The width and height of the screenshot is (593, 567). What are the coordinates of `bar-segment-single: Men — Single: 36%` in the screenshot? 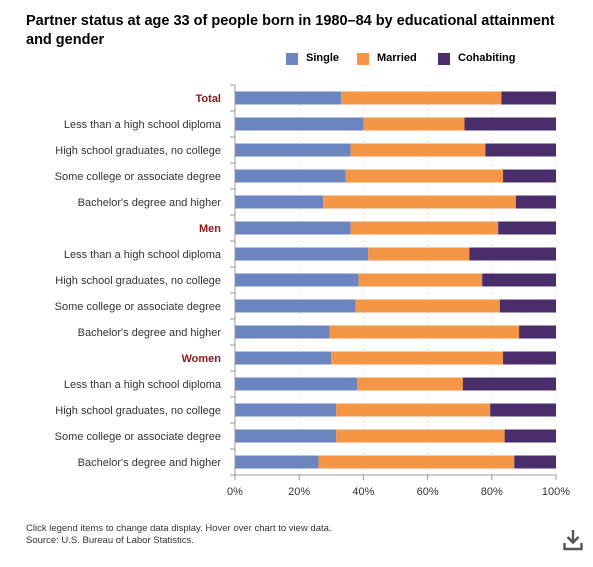 It's located at (293, 228).